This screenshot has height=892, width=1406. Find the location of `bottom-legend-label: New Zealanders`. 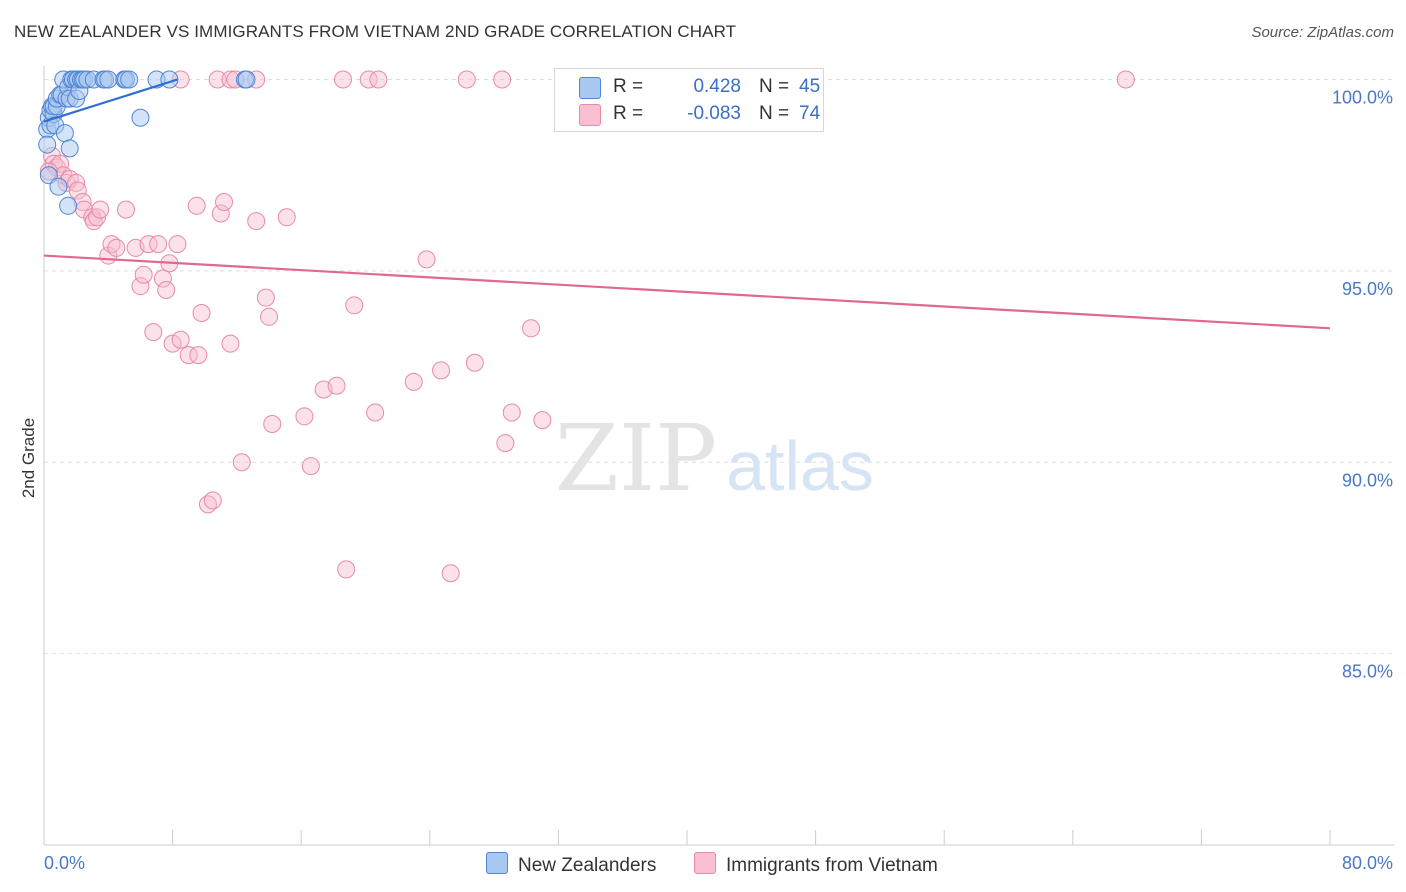

bottom-legend-label: New Zealanders is located at coordinates (587, 865).